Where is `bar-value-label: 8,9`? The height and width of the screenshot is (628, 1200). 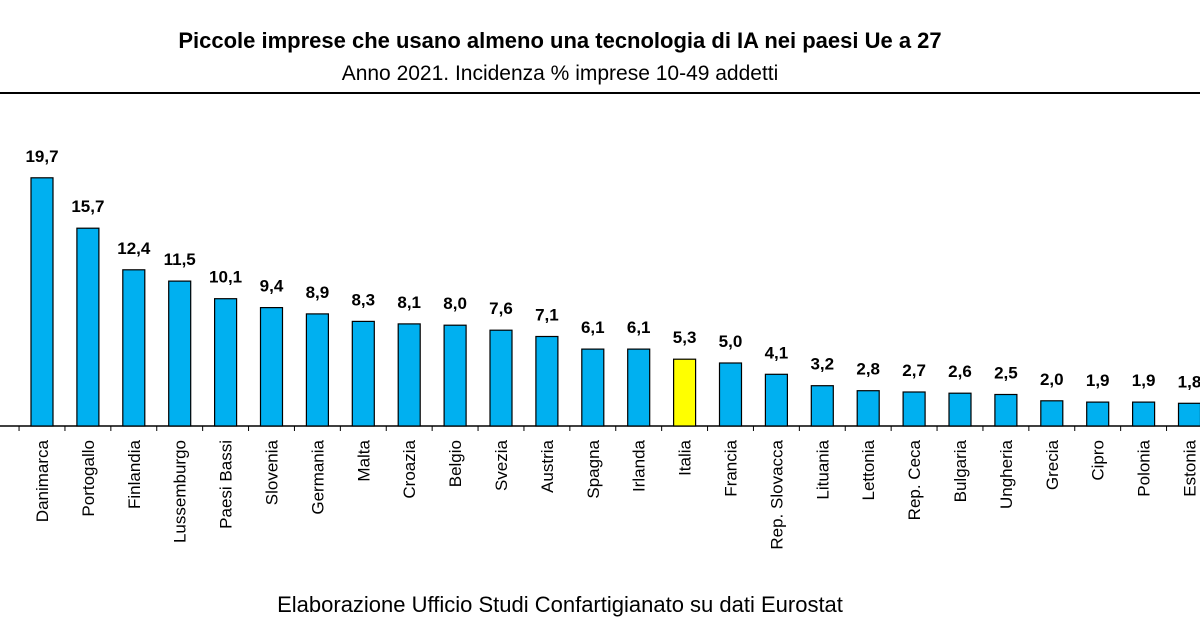 bar-value-label: 8,9 is located at coordinates (318, 292).